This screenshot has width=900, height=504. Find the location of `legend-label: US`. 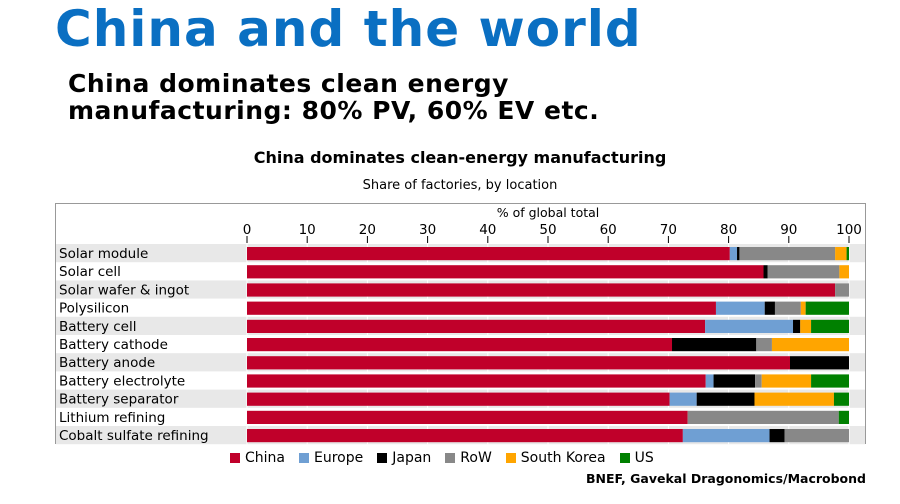

legend-label: US is located at coordinates (644, 458).